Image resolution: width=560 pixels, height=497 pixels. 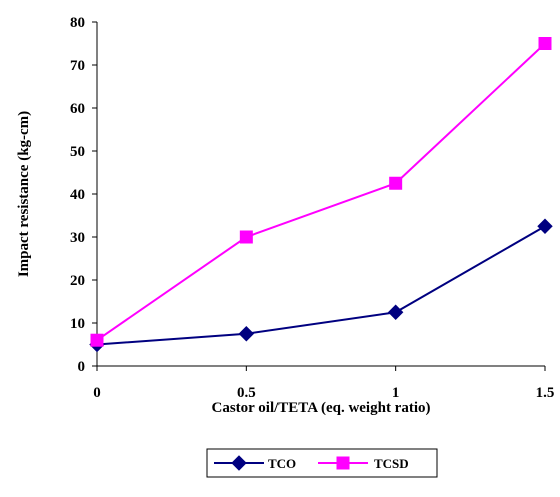 What do you see at coordinates (77, 324) in the screenshot?
I see `y-tick-label: 10` at bounding box center [77, 324].